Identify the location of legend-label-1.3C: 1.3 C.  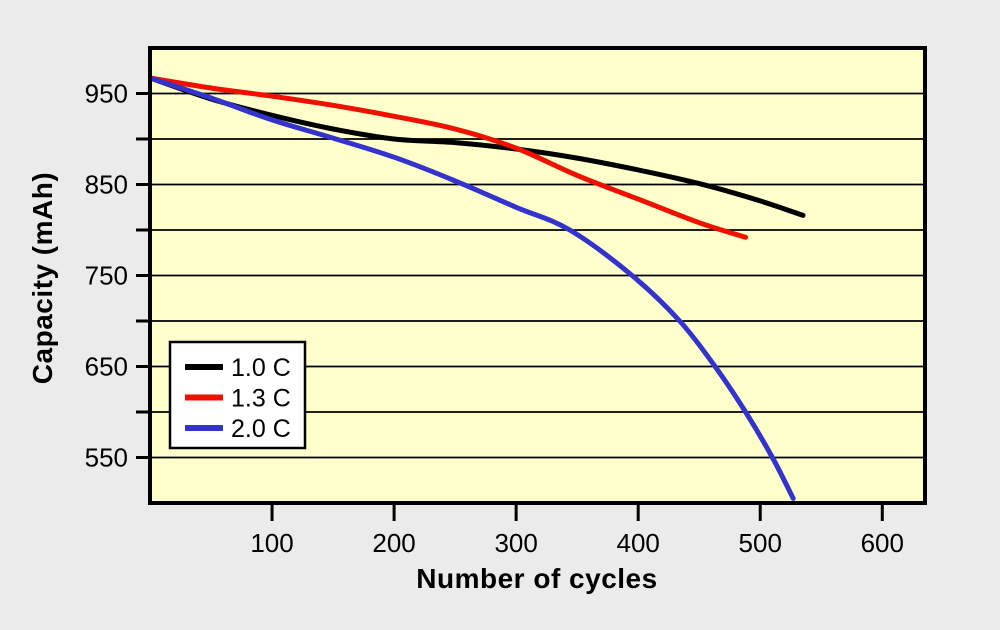
(261, 399).